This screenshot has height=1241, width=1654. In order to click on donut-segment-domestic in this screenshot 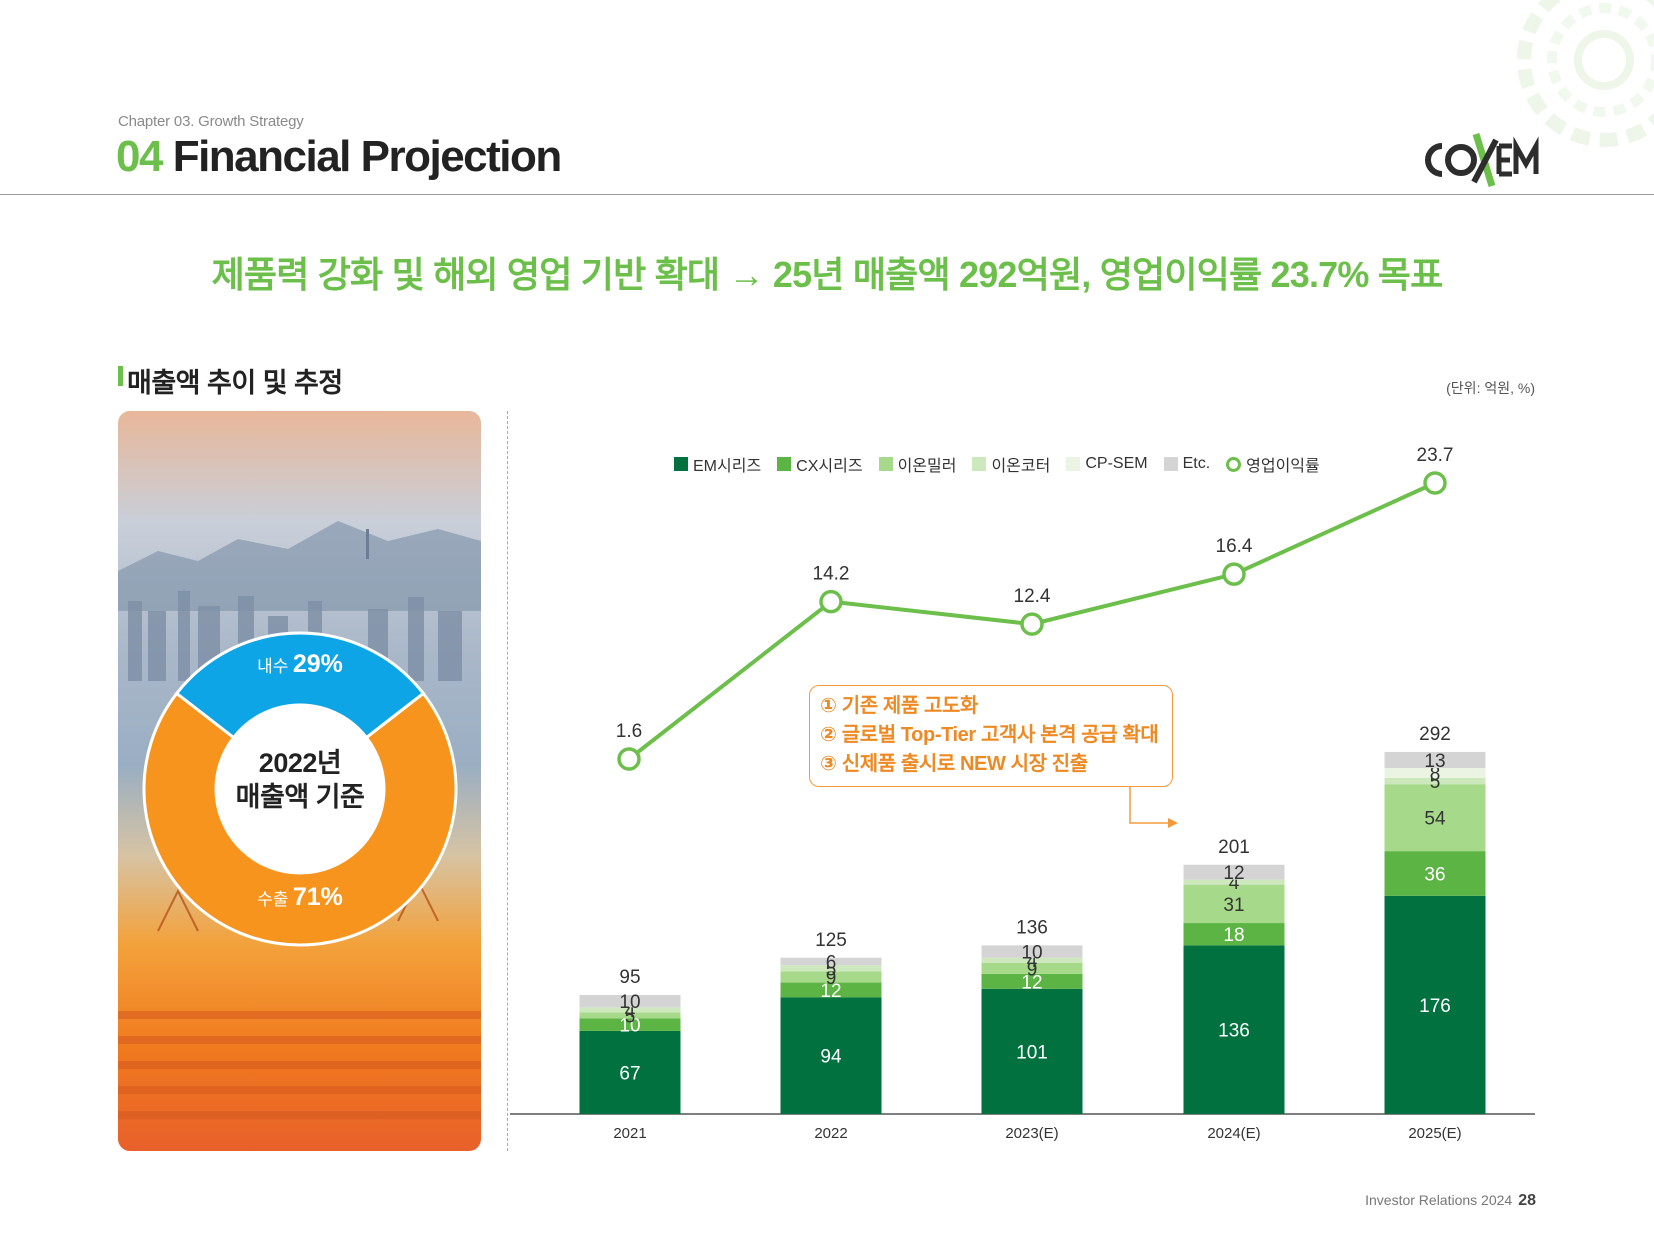, I will do `click(300, 685)`.